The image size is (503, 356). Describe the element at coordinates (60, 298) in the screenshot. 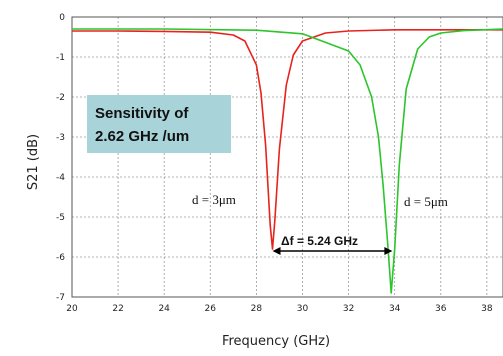

I see `y-tick-label: -7` at that location.